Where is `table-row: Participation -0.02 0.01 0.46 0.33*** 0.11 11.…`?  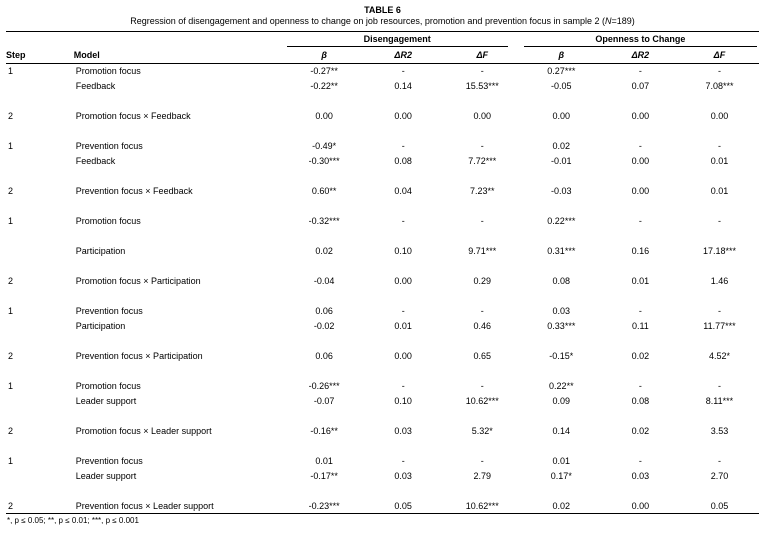 table-row: Participation -0.02 0.01 0.46 0.33*** 0.11 11.… is located at coordinates (382, 326).